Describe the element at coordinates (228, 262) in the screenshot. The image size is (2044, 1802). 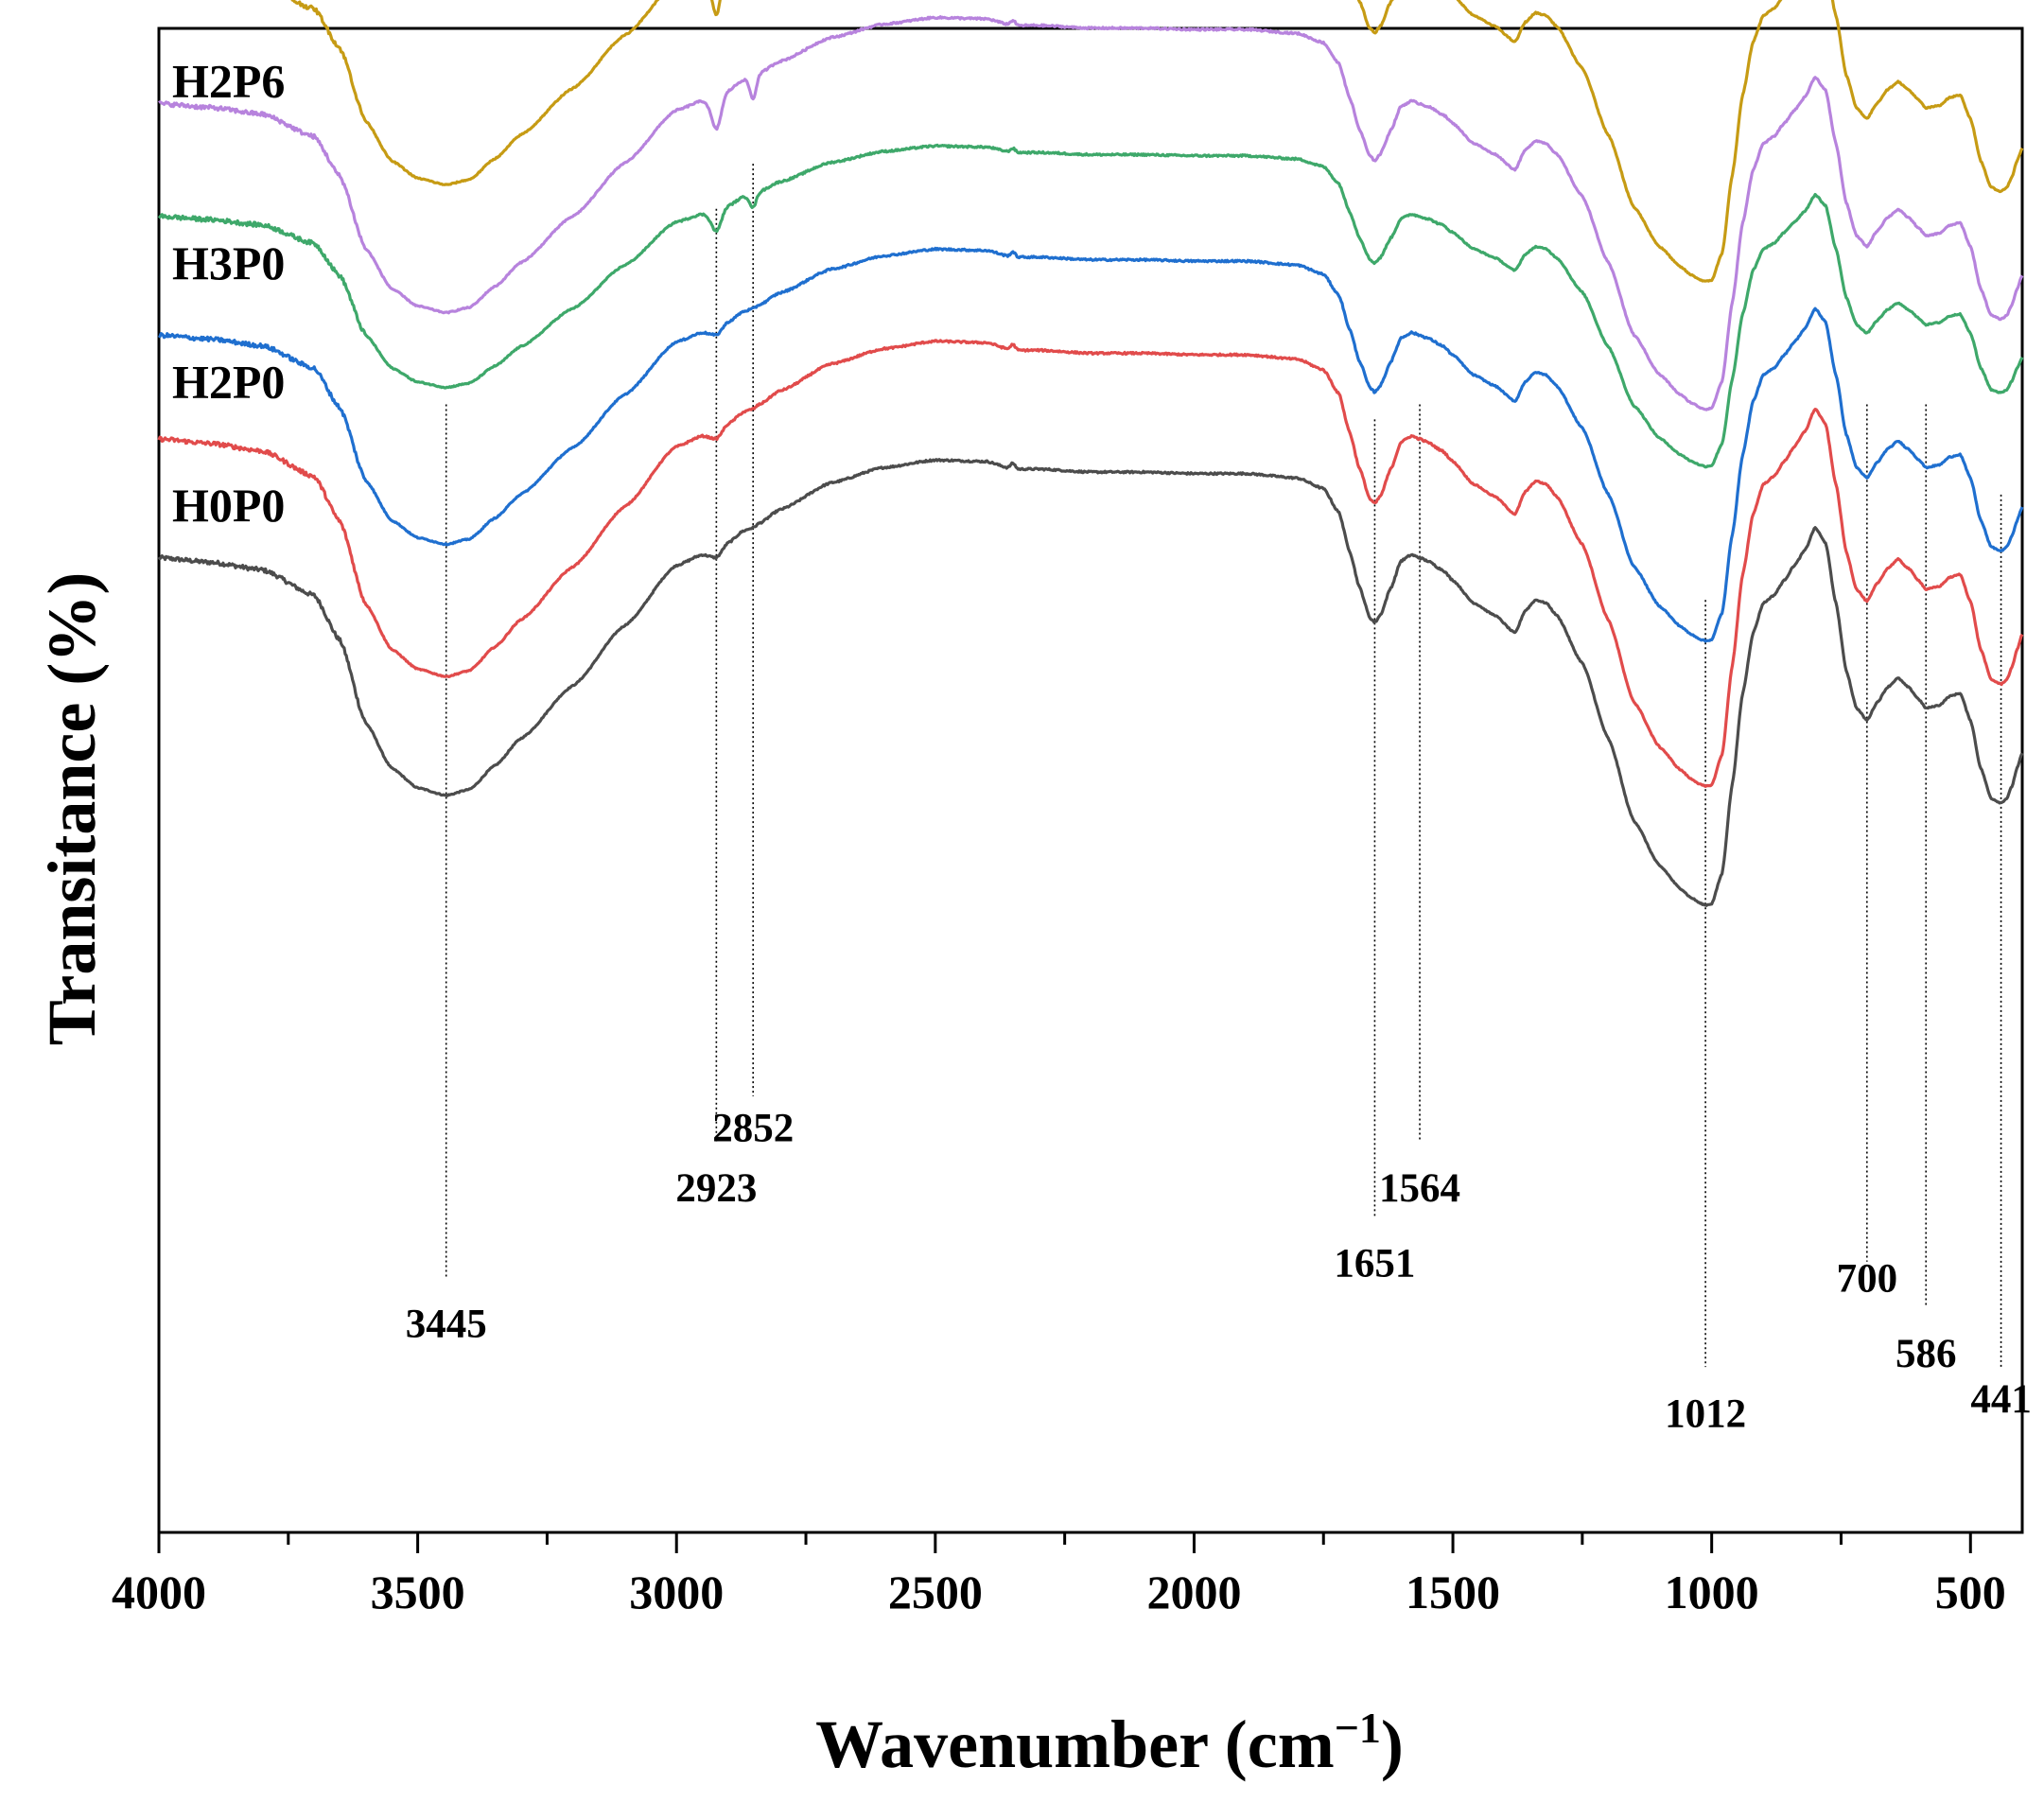
I see `series-label-h3p0: H3P0` at that location.